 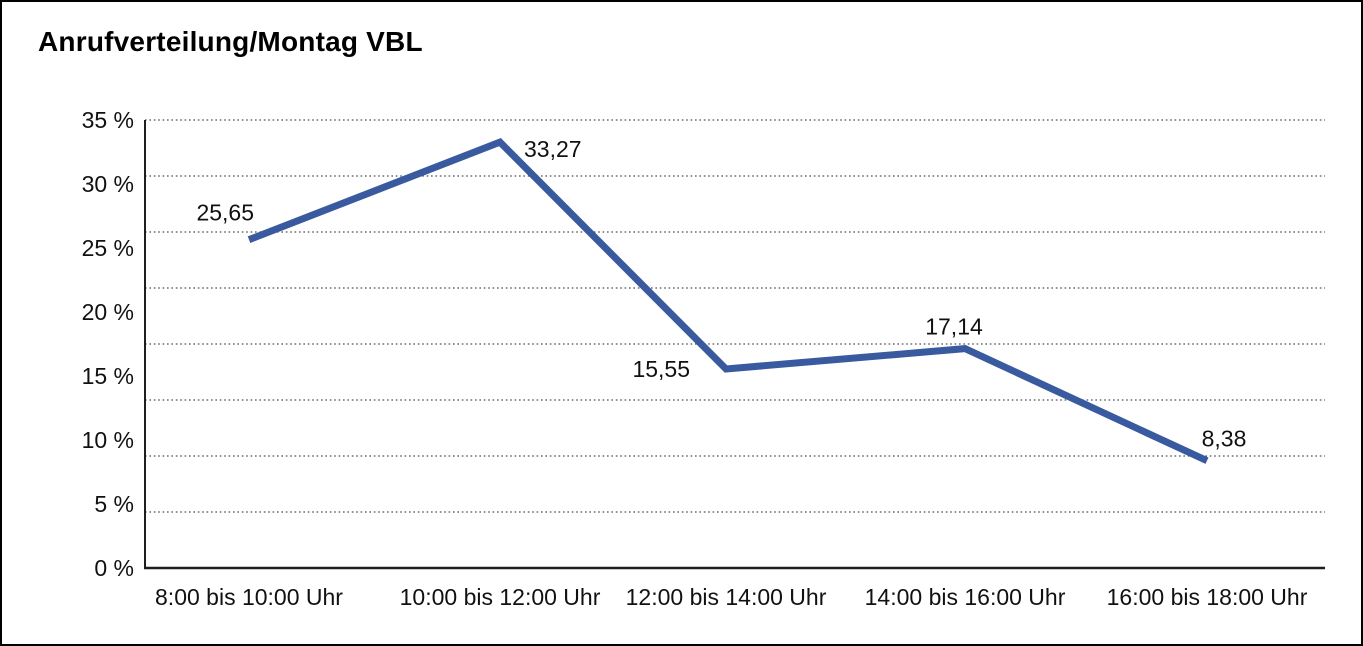 What do you see at coordinates (661, 369) in the screenshot?
I see `data-label: 15,55` at bounding box center [661, 369].